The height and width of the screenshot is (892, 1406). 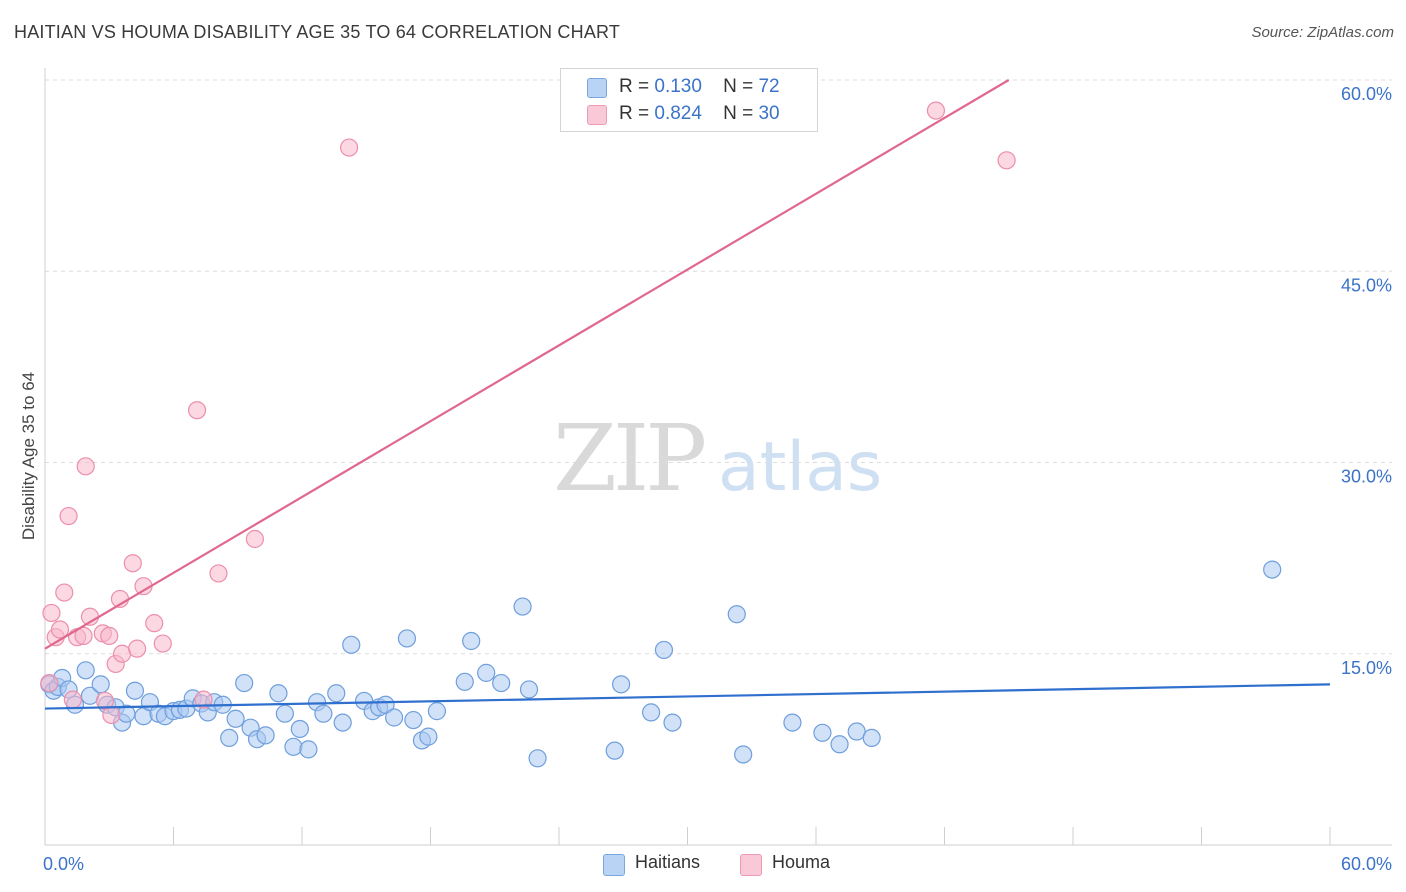 I want to click on bottom-legend-swatch-haitians, so click(x=614, y=865).